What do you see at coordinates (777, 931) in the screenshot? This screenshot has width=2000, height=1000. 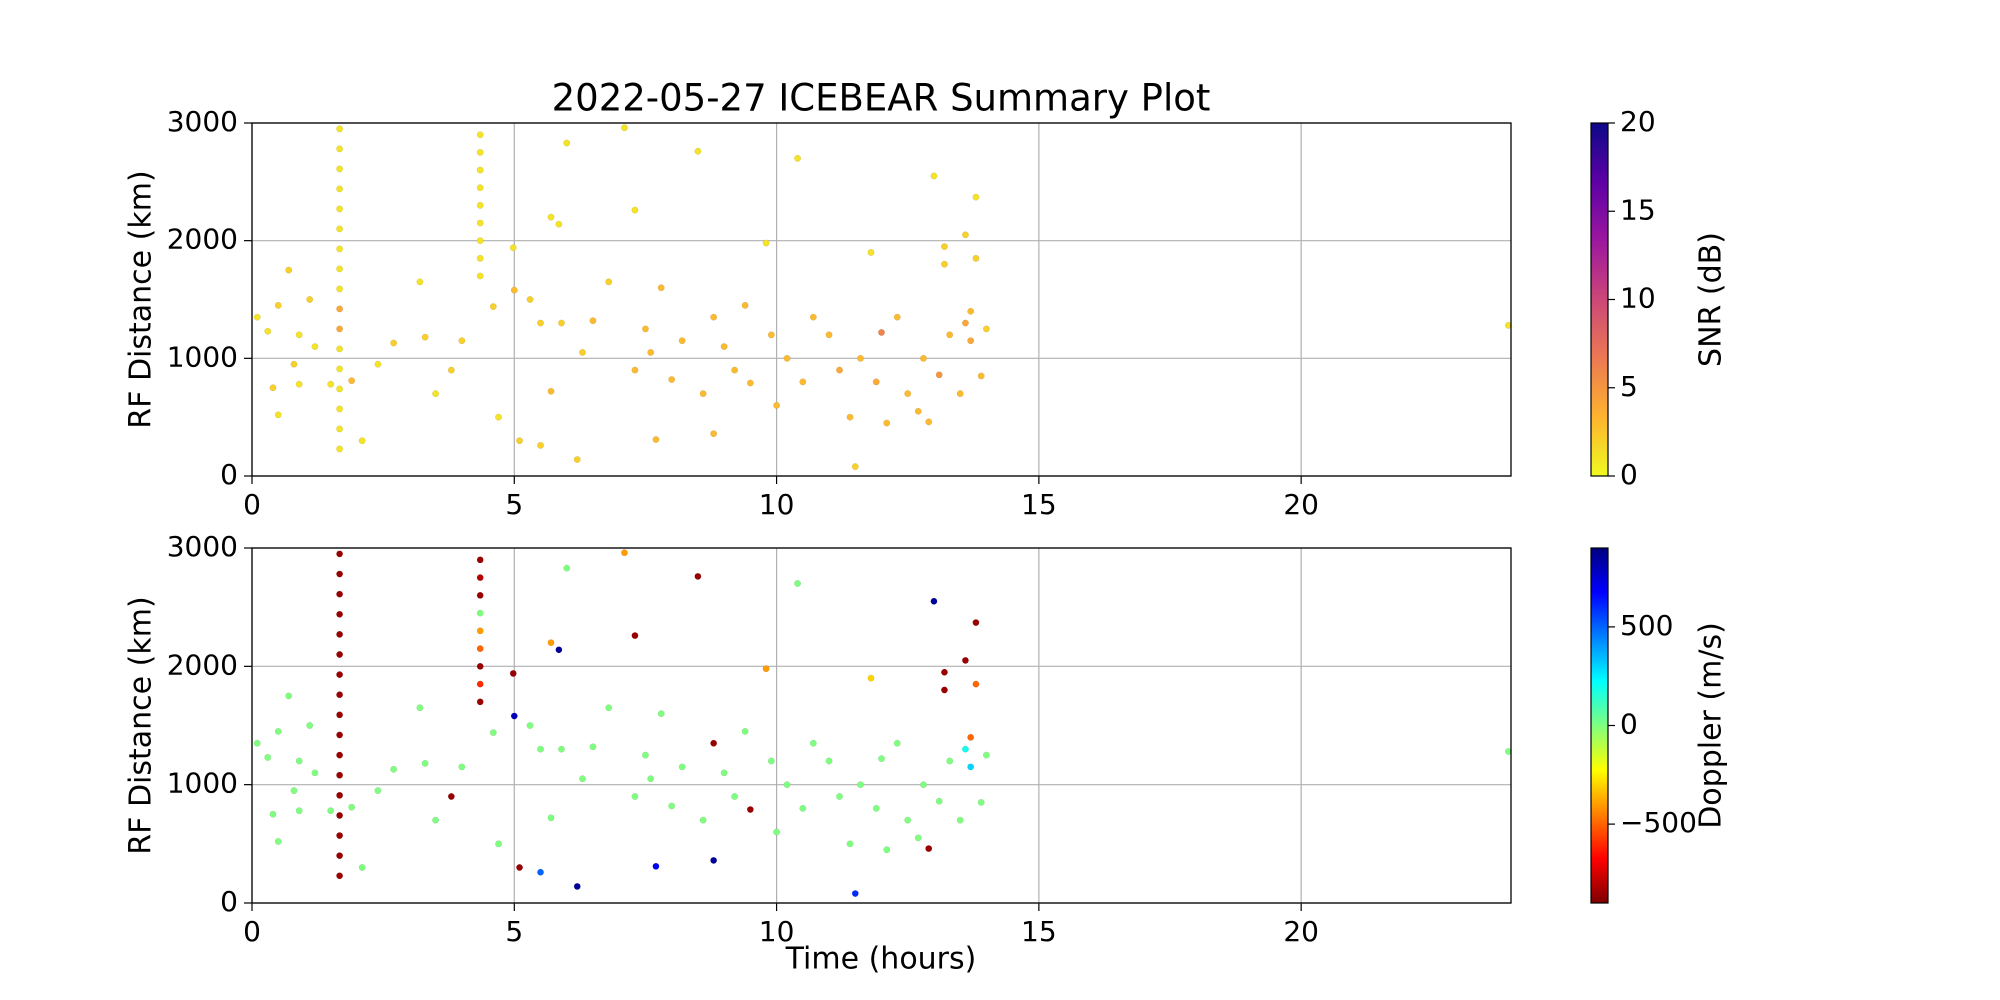 I see `x-tick-label: 10` at bounding box center [777, 931].